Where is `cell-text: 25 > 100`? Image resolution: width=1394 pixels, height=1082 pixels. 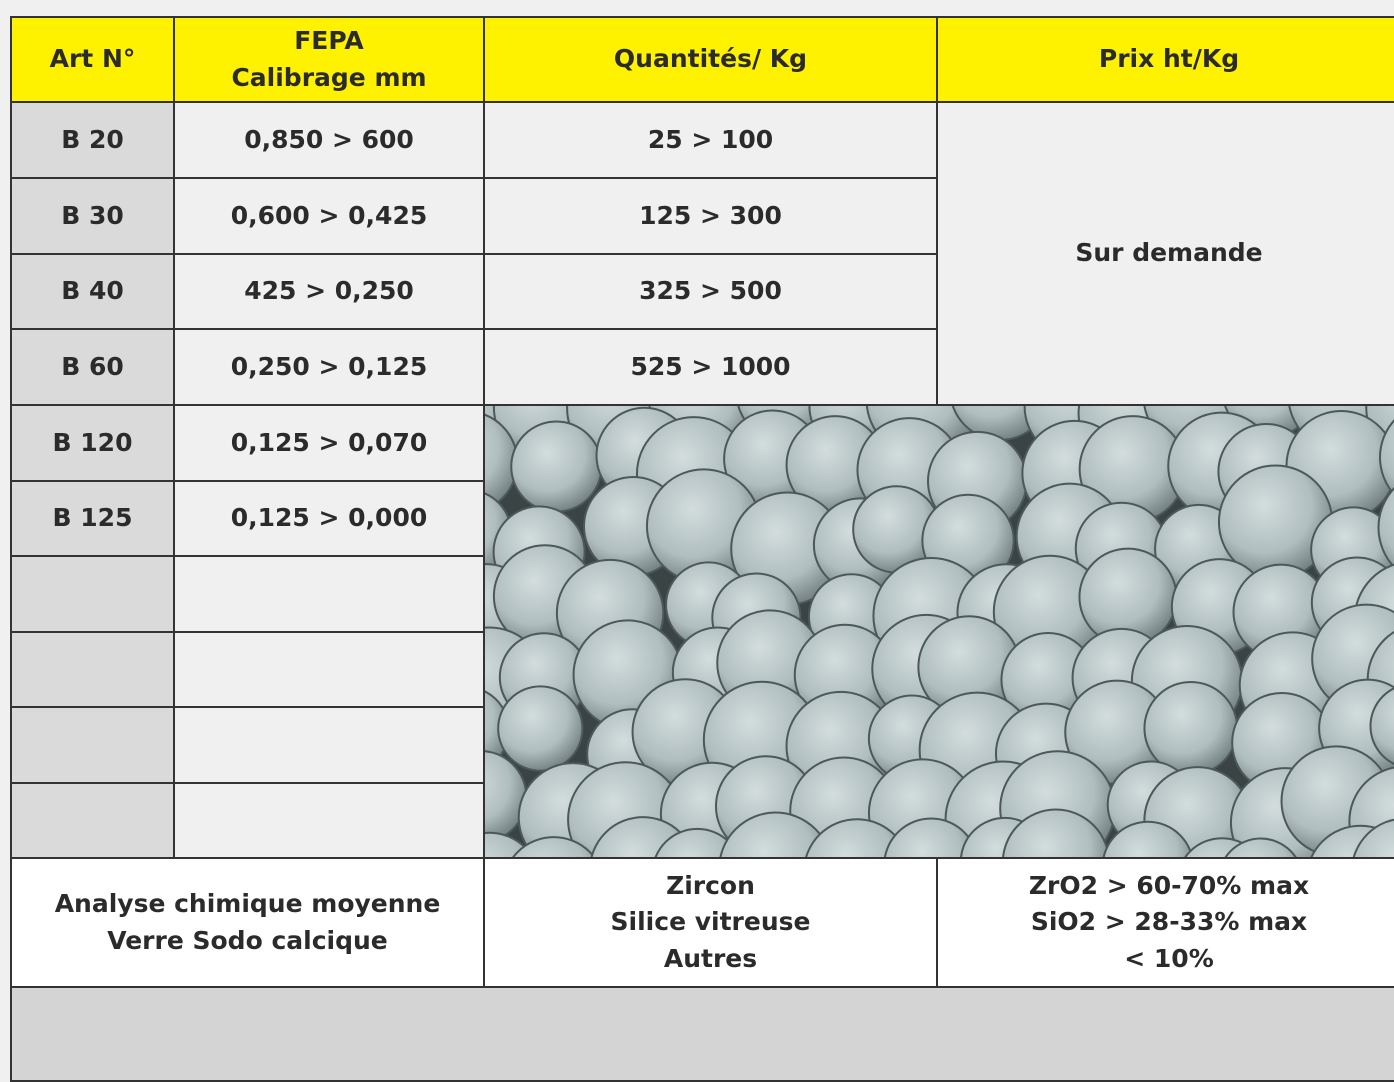 cell-text: 25 > 100 is located at coordinates (710, 139).